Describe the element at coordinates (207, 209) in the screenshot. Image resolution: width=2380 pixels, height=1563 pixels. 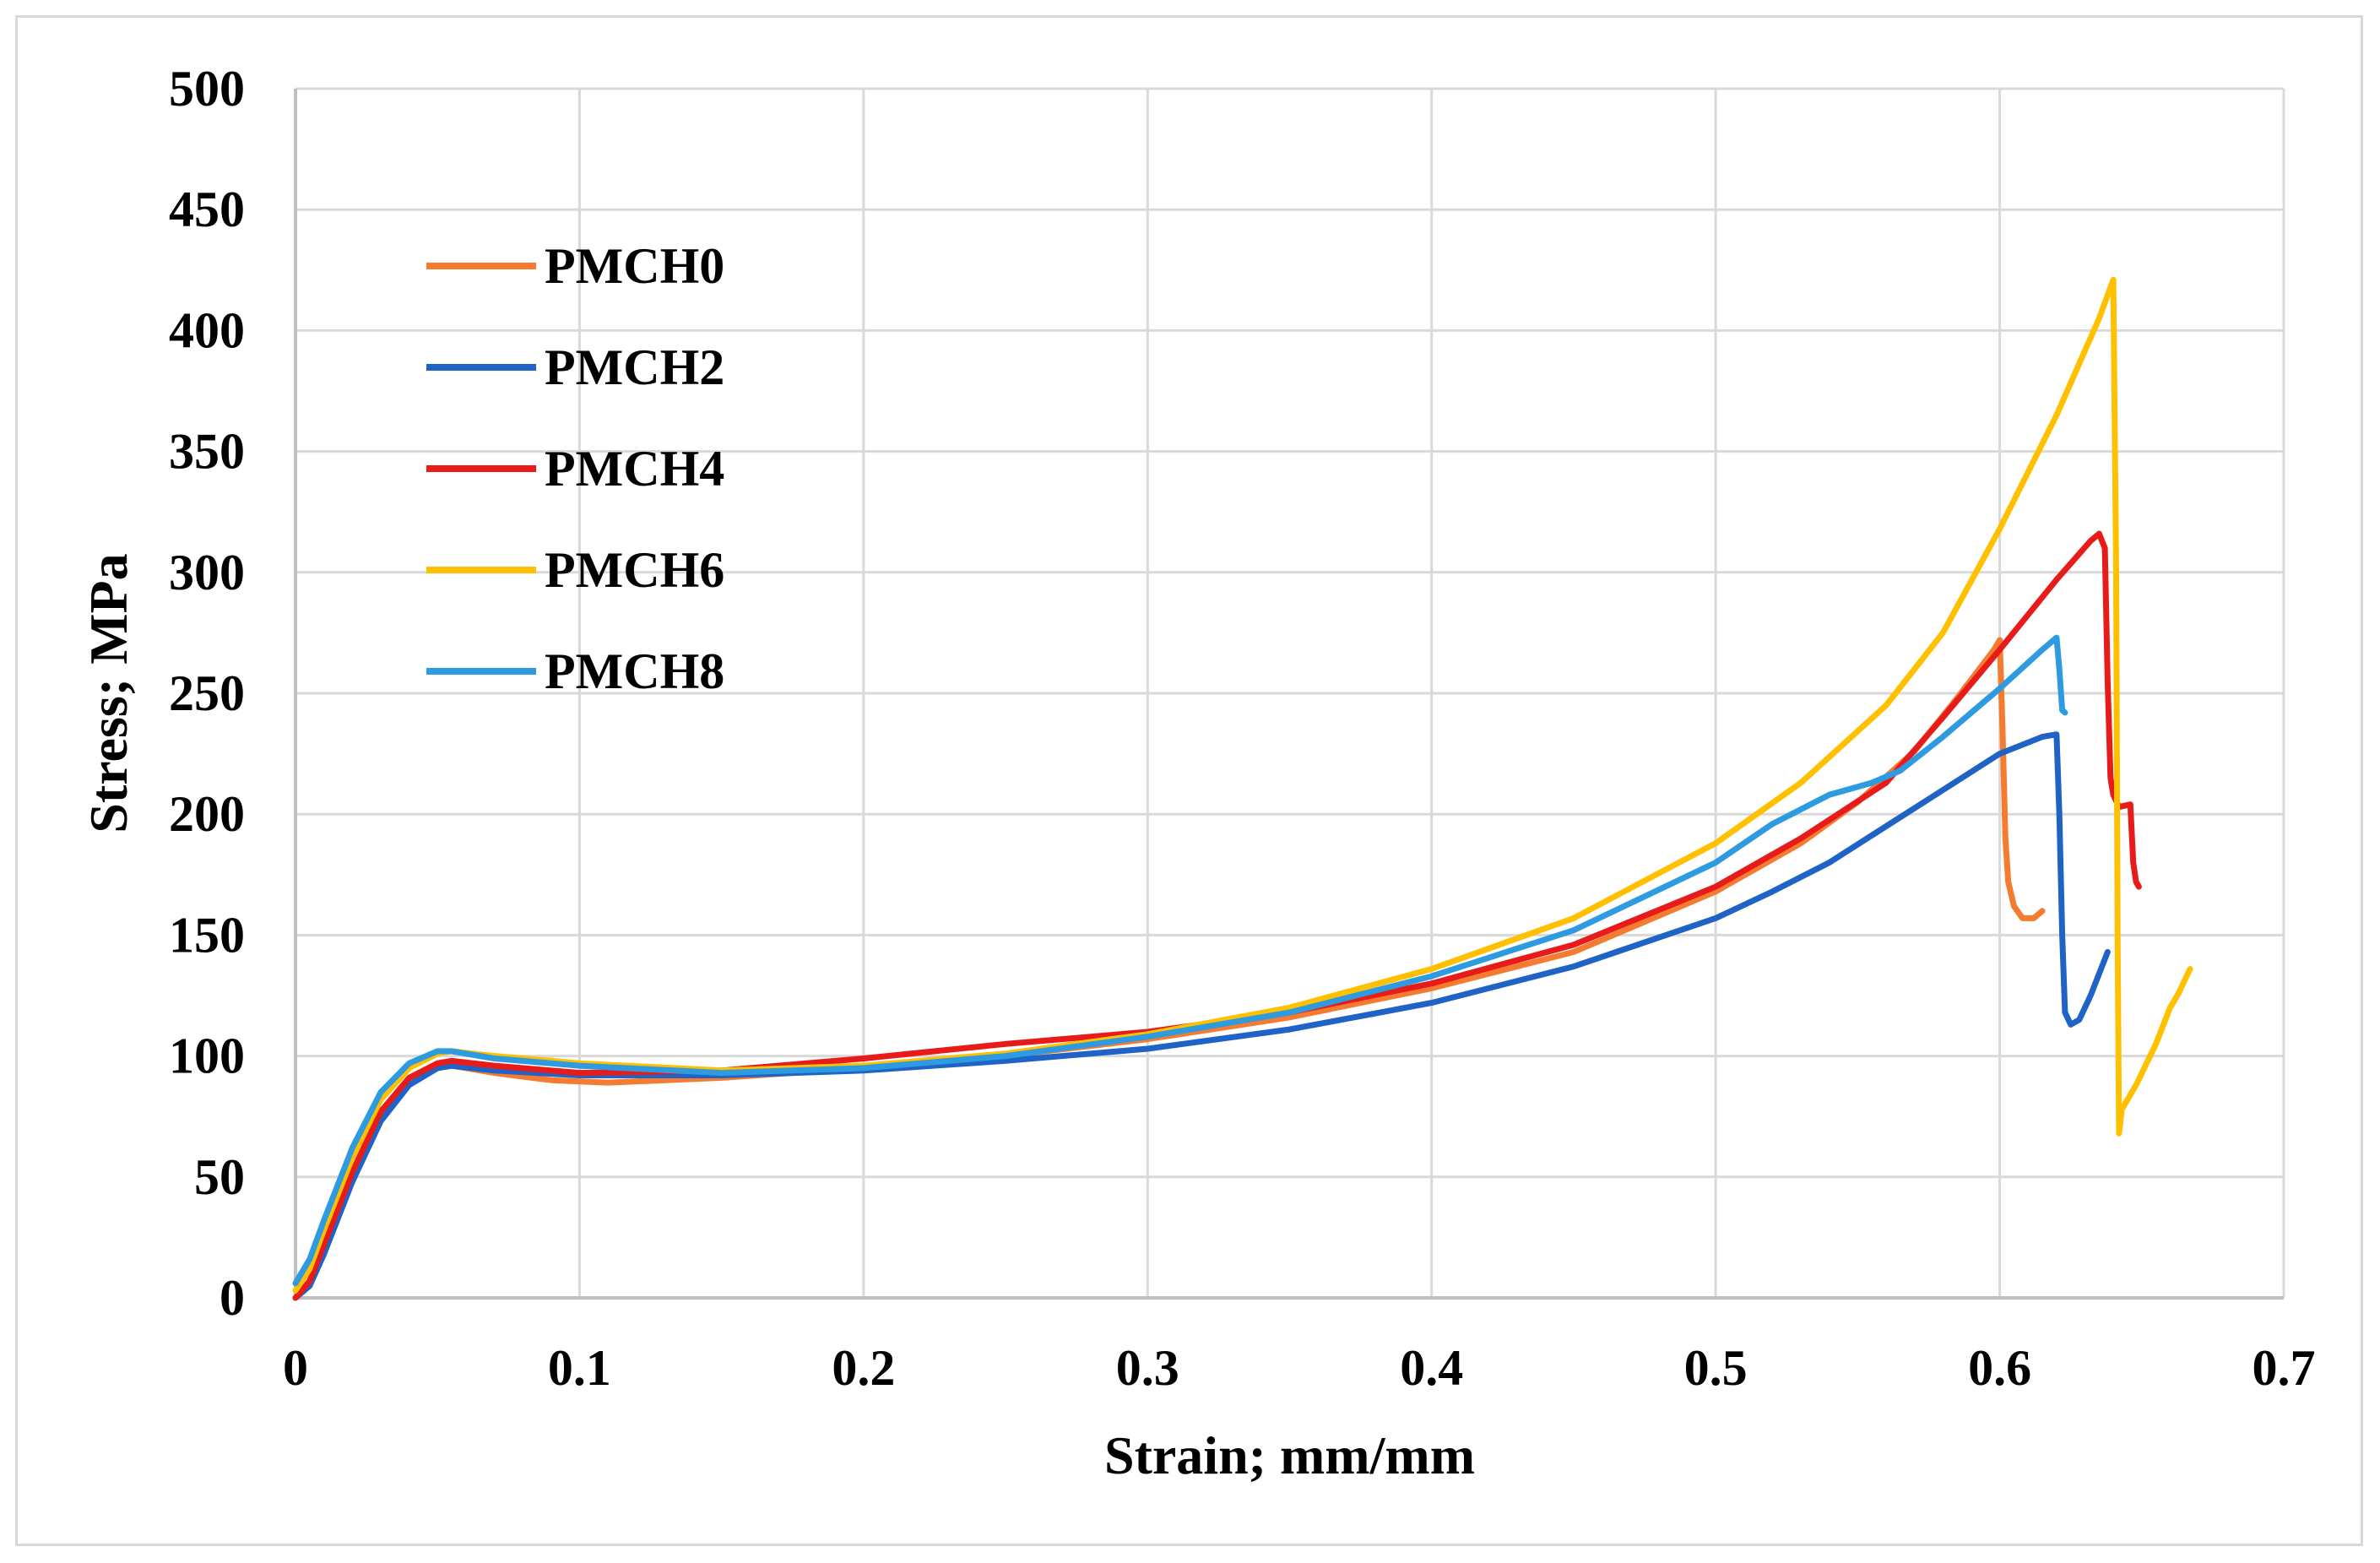
I see `y-tick-label: 450` at that location.